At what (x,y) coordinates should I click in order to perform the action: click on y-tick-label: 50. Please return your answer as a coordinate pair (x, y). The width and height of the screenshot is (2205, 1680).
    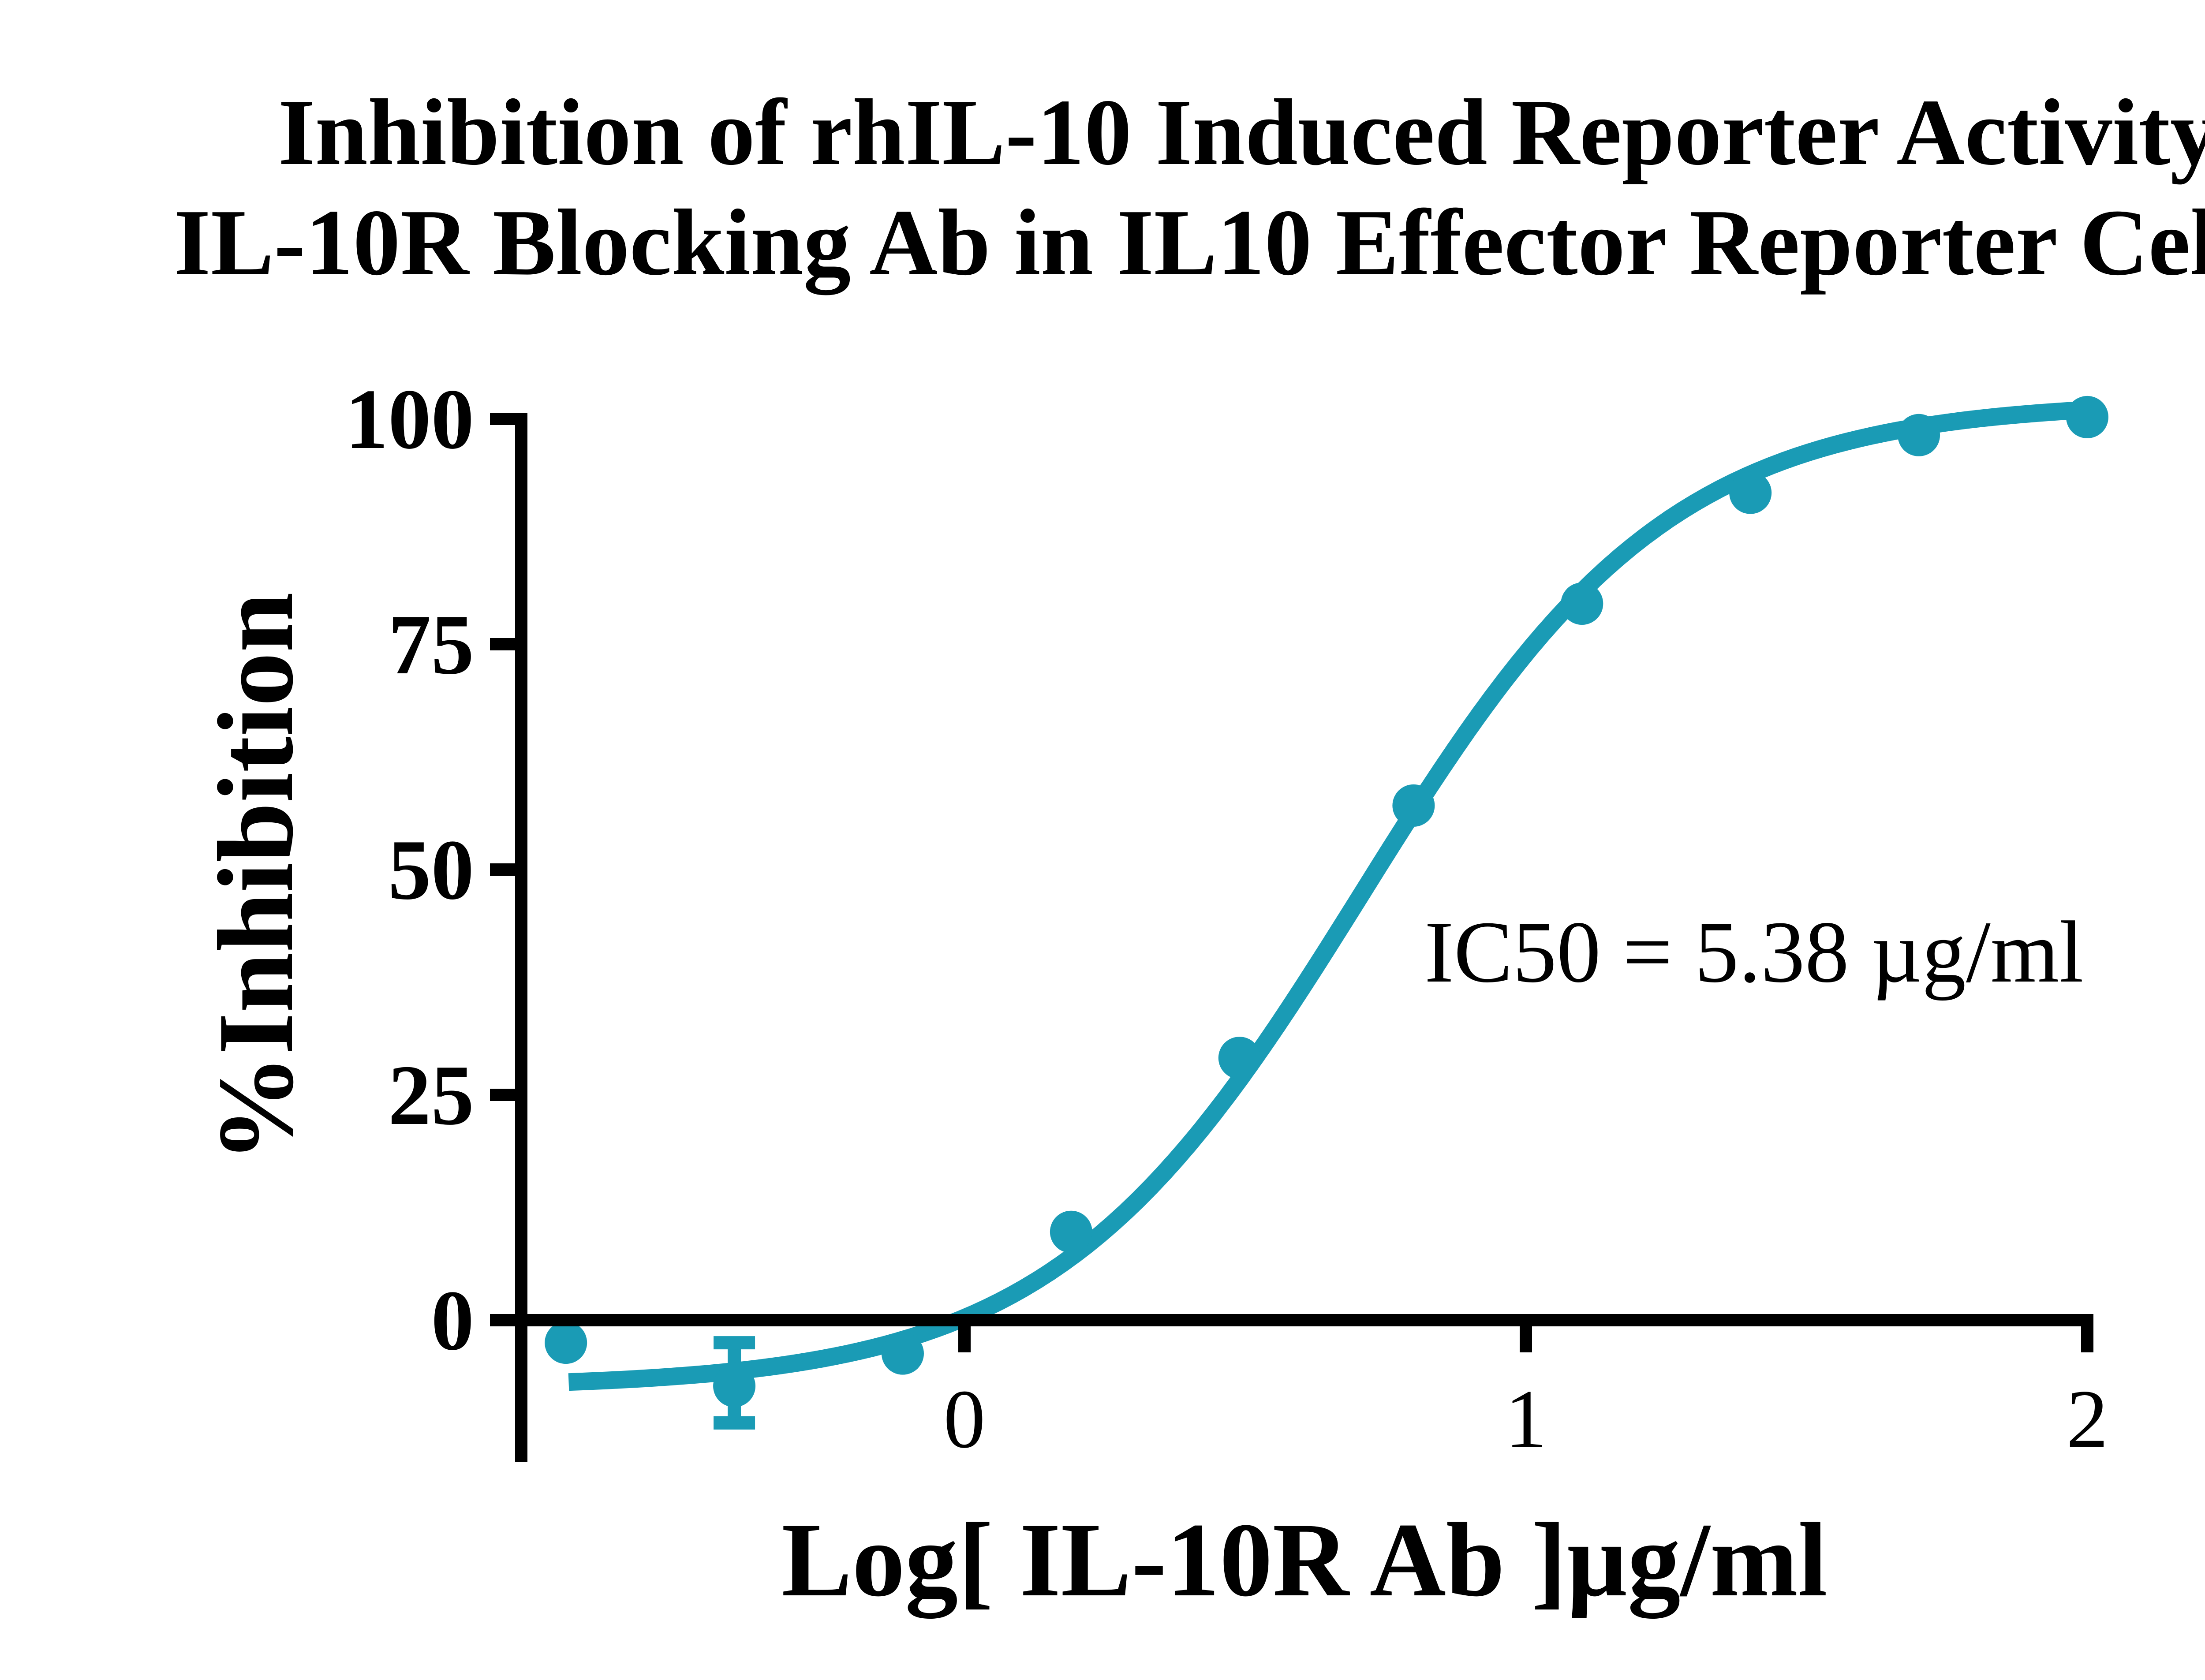
    Looking at the image, I should click on (431, 870).